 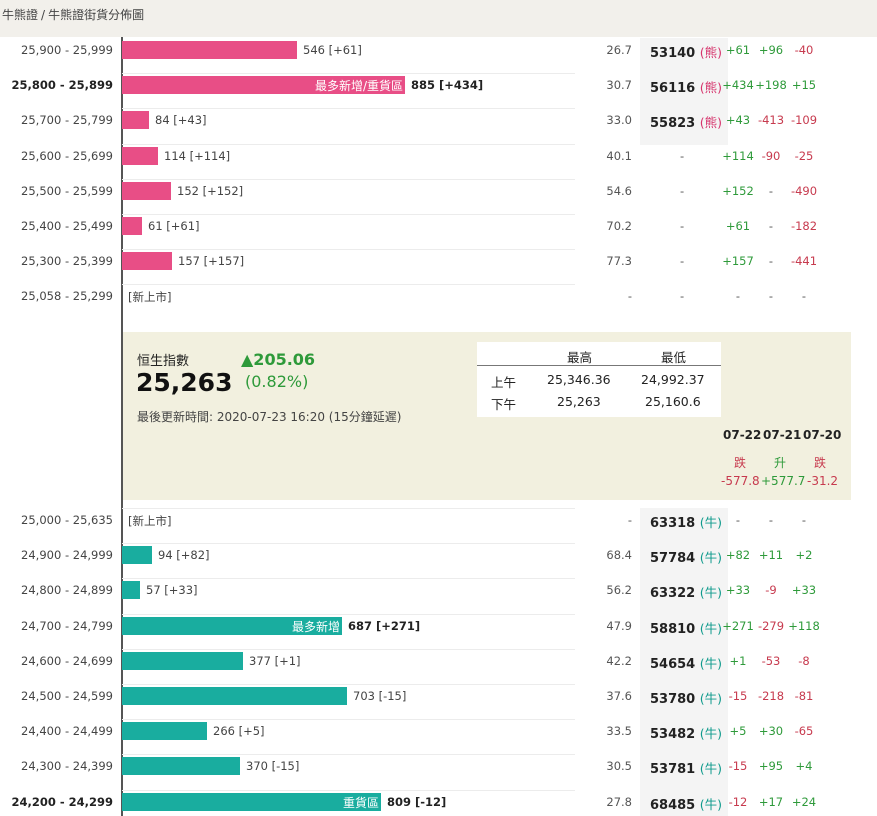 I want to click on index-change: ▲205.06, so click(x=278, y=359).